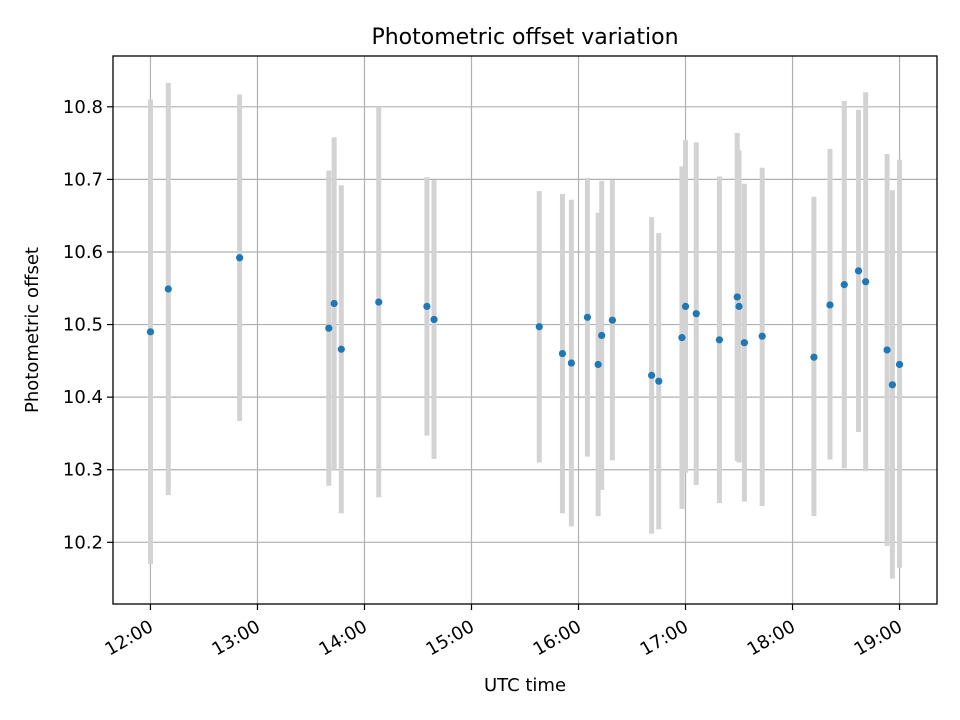 The height and width of the screenshot is (720, 960). What do you see at coordinates (83, 252) in the screenshot?
I see `y-tick-label: 10.6` at bounding box center [83, 252].